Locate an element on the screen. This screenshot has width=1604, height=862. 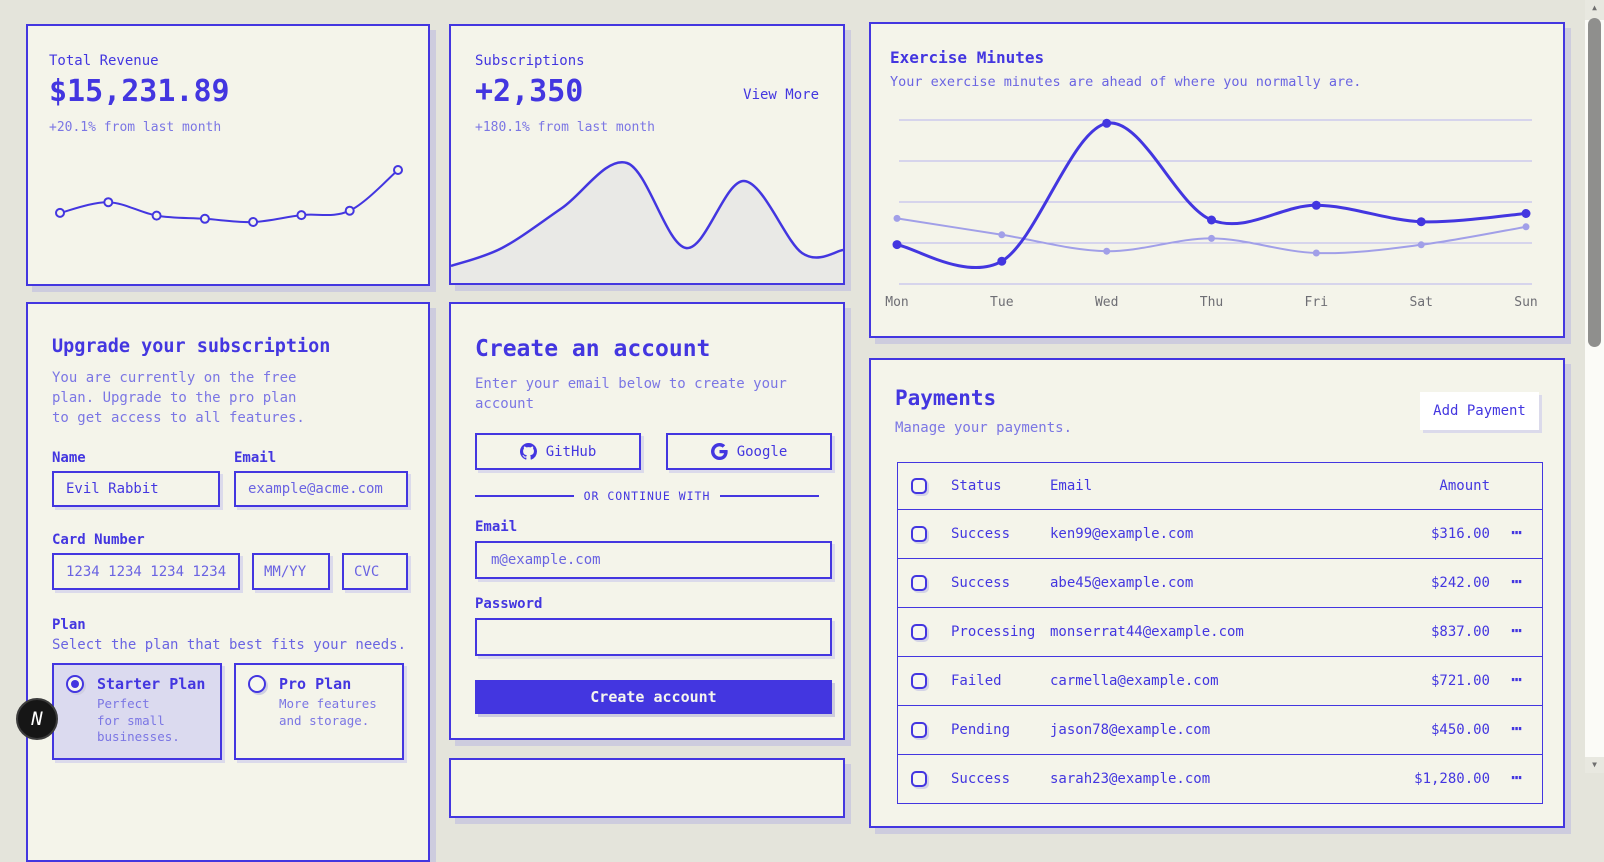
divider-line is located at coordinates (524, 496).